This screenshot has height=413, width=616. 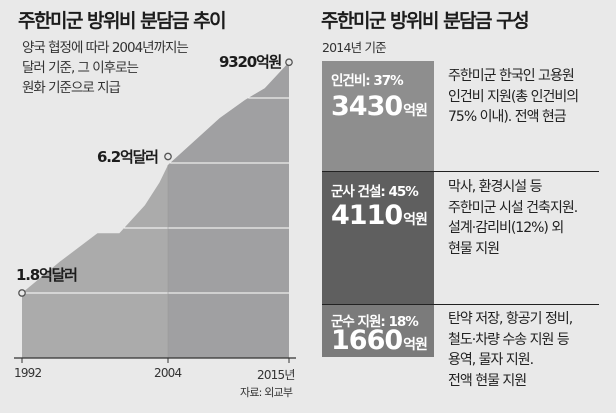 What do you see at coordinates (122, 21) in the screenshot?
I see `left-title: 주한미군 방위비 분담금 추이` at bounding box center [122, 21].